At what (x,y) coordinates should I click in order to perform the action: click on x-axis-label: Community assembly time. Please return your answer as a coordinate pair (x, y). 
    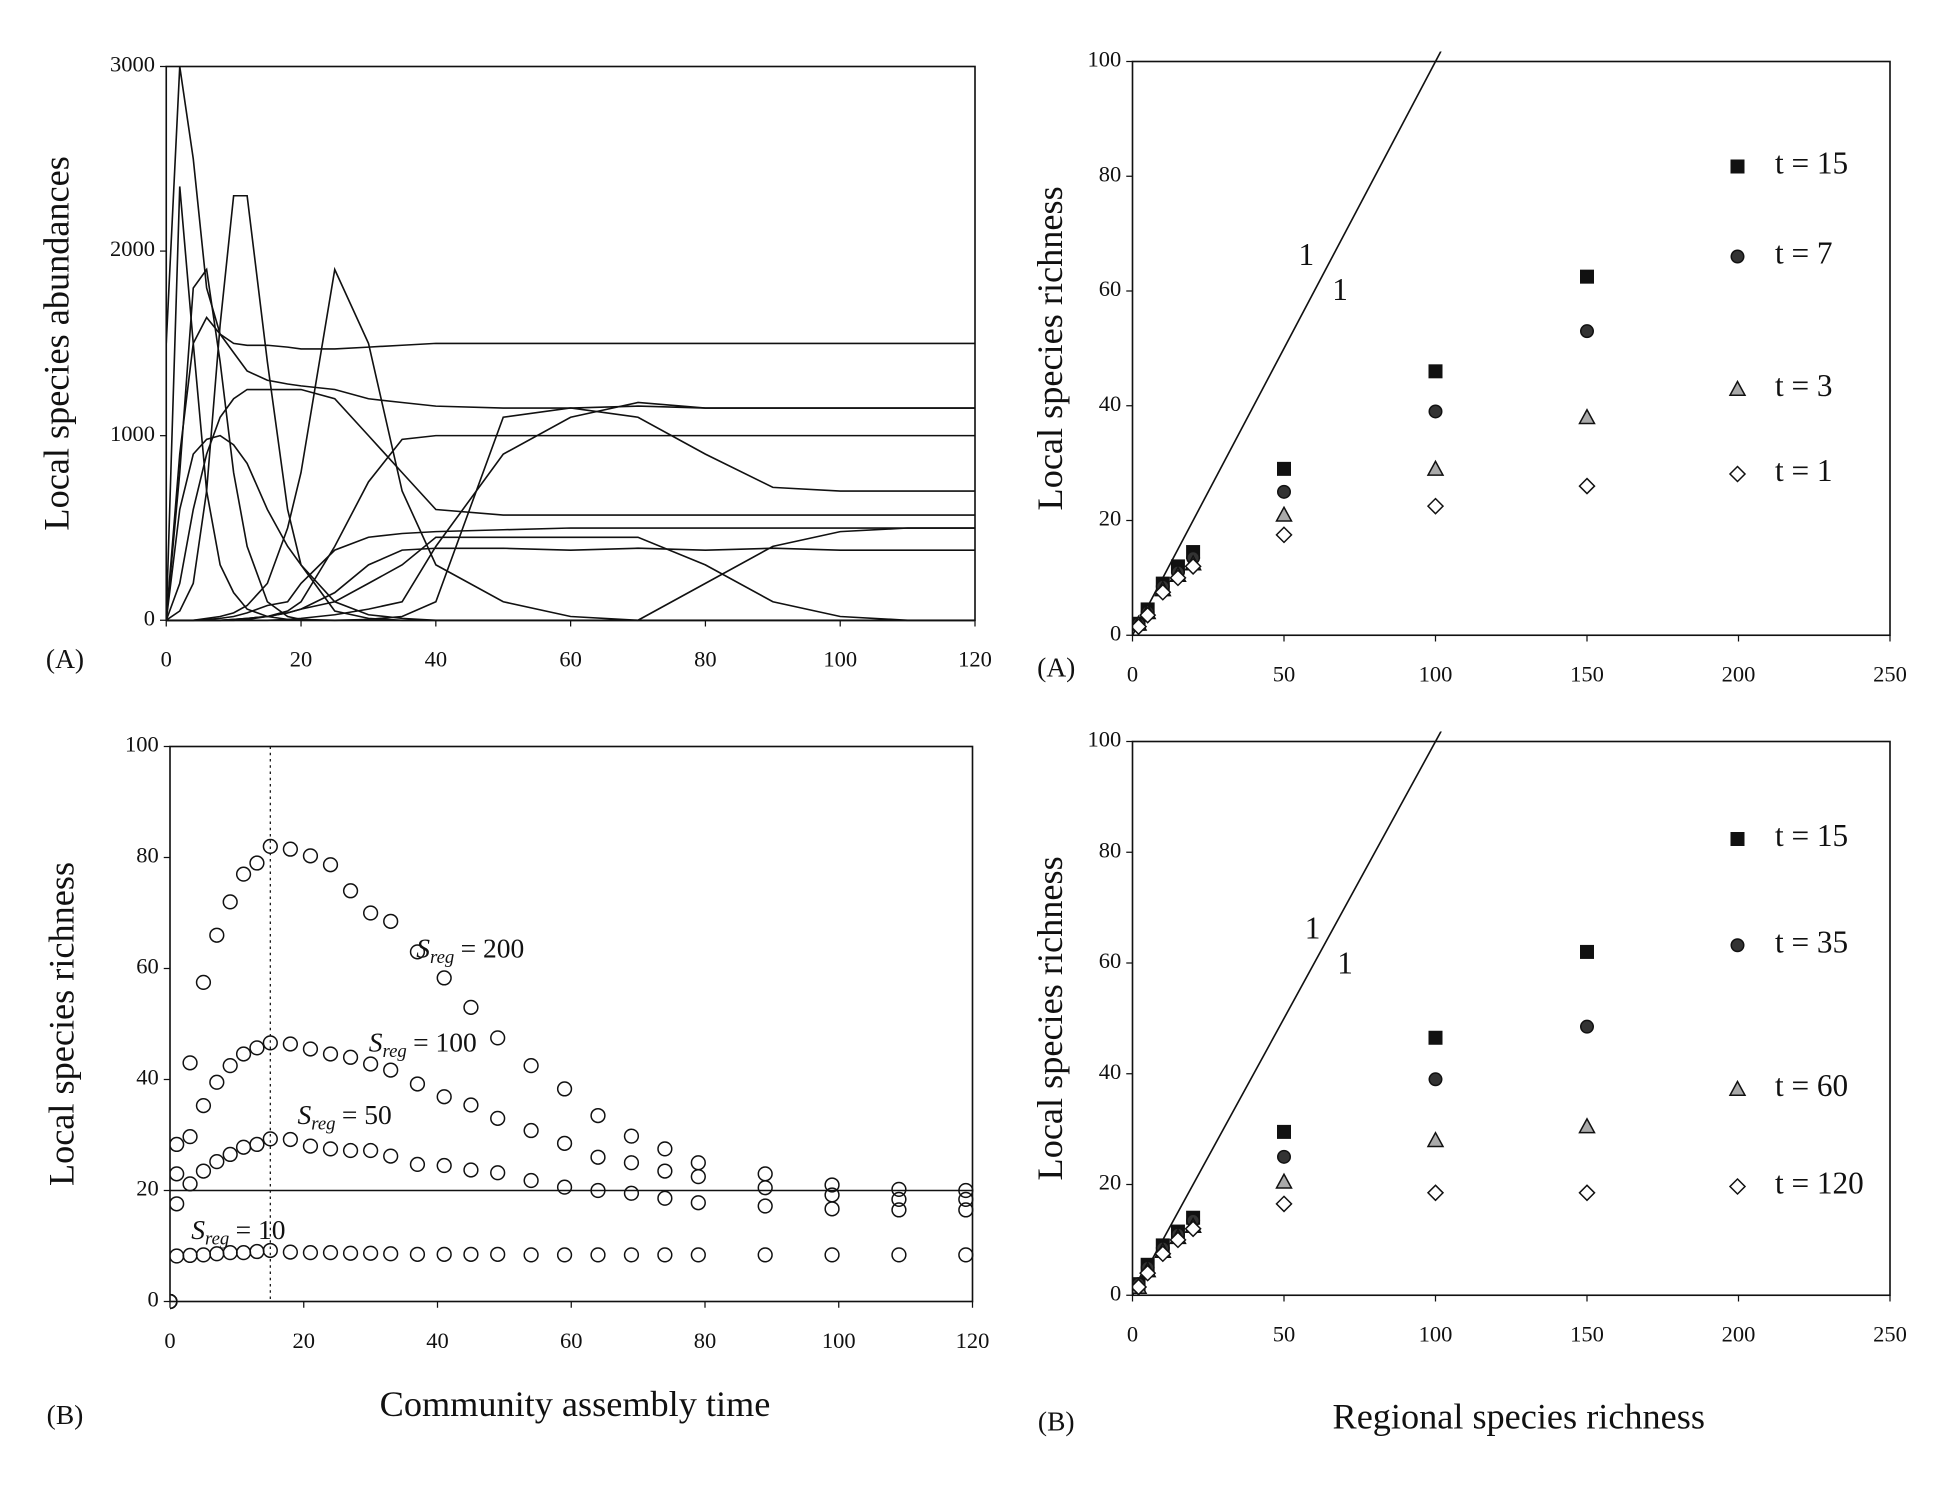
    Looking at the image, I should click on (575, 1404).